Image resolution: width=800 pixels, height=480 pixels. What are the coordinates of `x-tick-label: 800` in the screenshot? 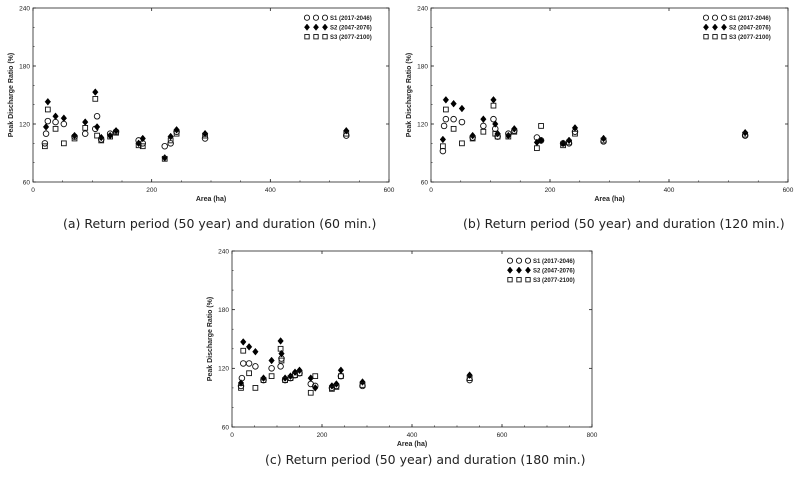 It's located at (592, 435).